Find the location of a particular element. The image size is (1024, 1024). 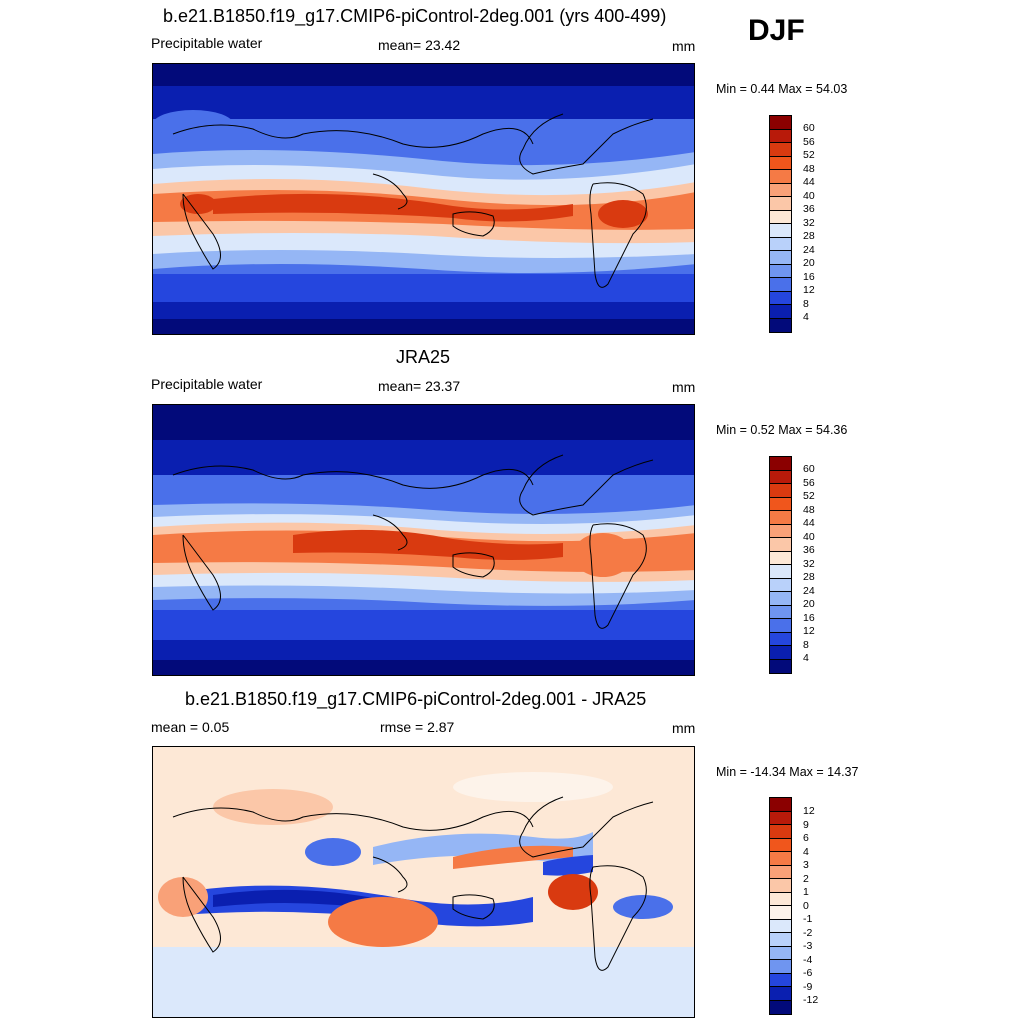

colorbar-tick-label: 9 is located at coordinates (806, 825).